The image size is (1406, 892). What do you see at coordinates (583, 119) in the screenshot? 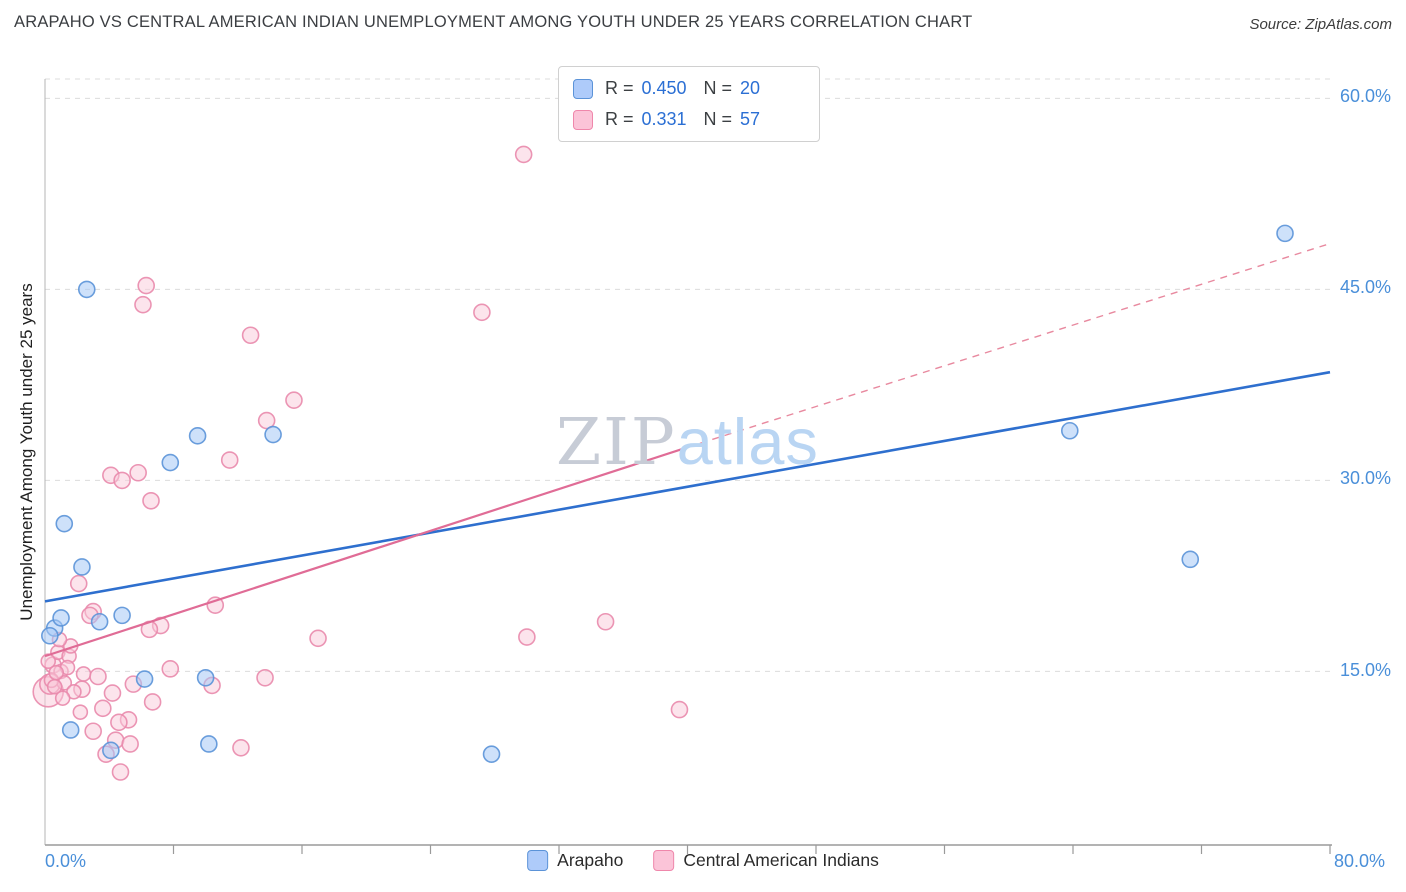
I see `central-american-swatch` at bounding box center [583, 119].